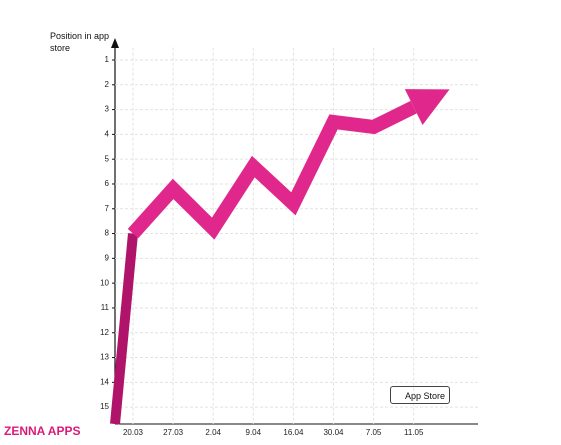  I want to click on y-tick-label: 11, so click(105, 307).